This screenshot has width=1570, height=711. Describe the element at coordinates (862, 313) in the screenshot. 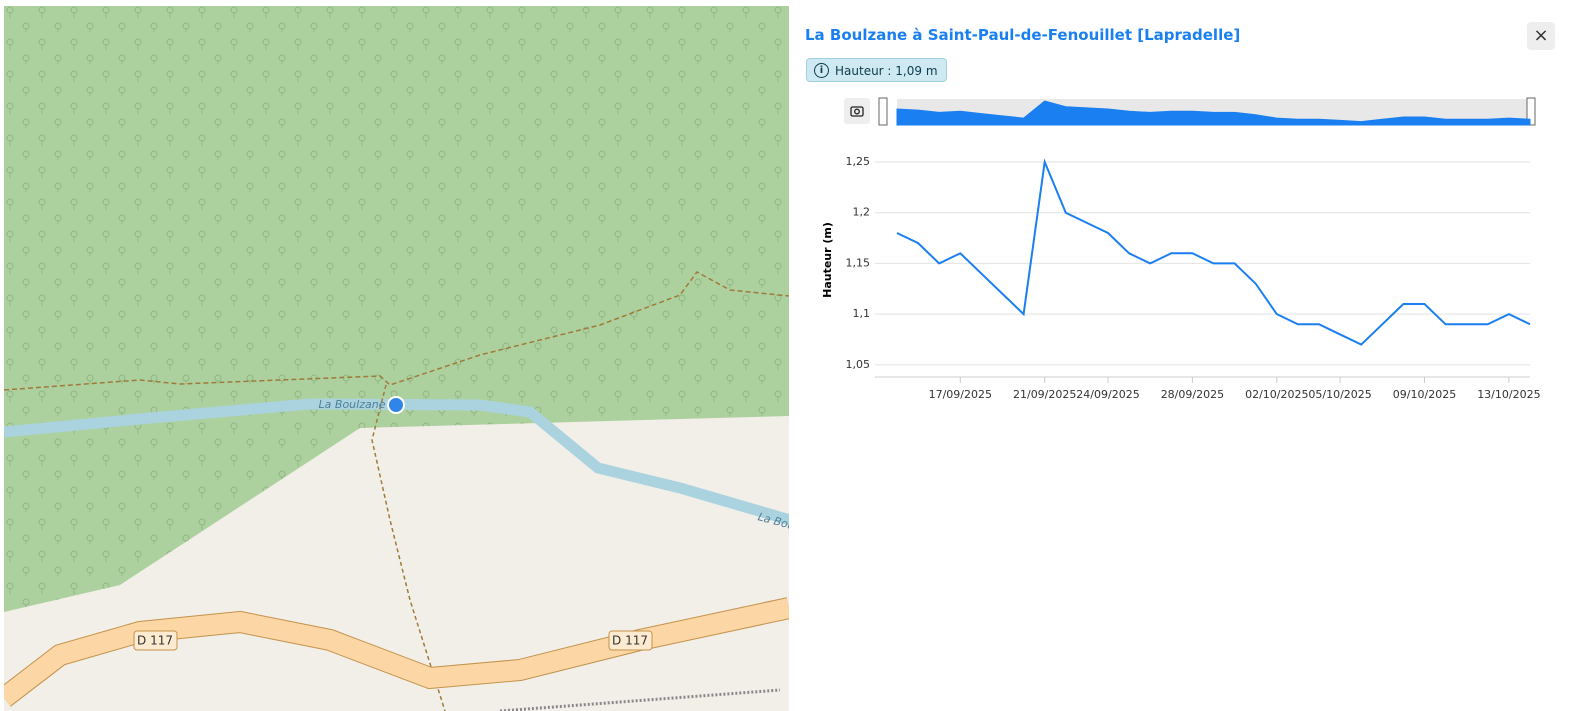

I see `y-tick-label: 1,1` at that location.